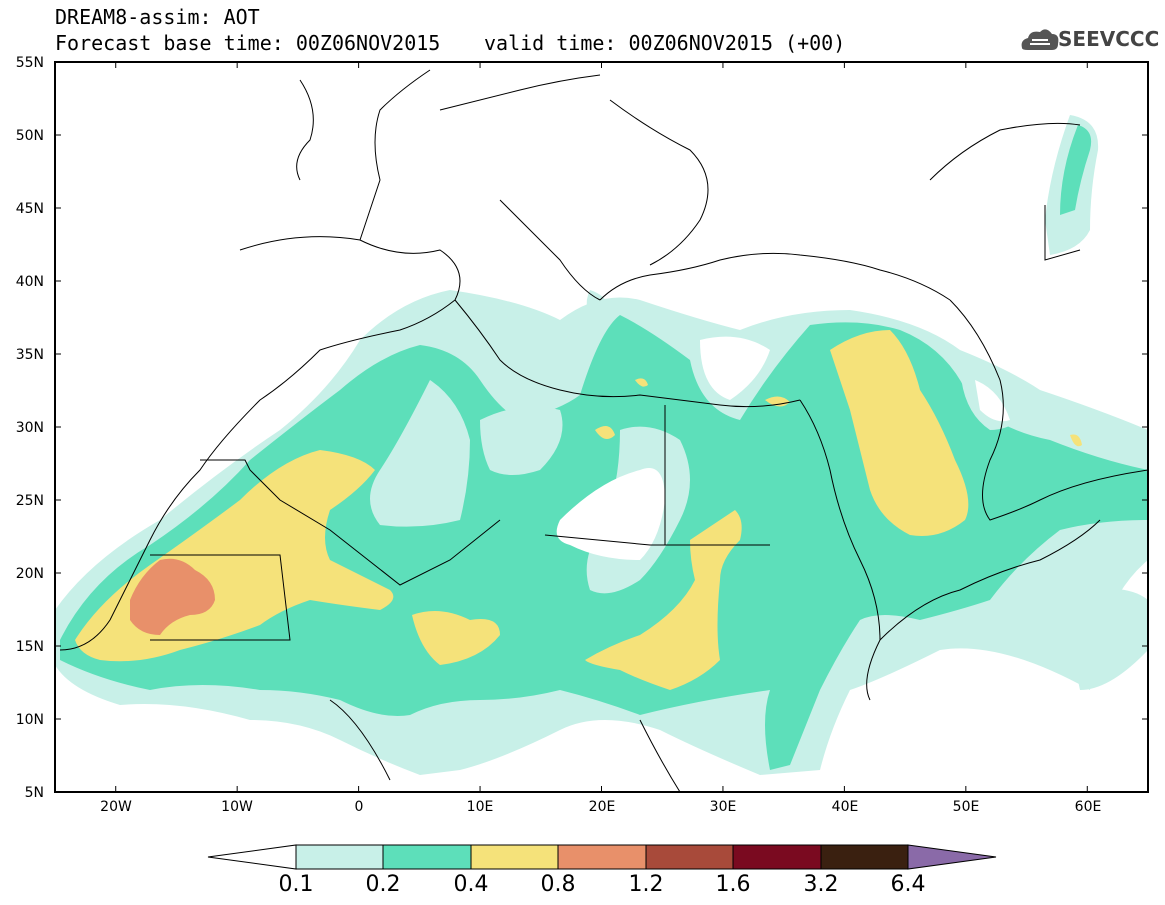 The height and width of the screenshot is (905, 1165). What do you see at coordinates (29, 136) in the screenshot?
I see `lat-label: 50N` at bounding box center [29, 136].